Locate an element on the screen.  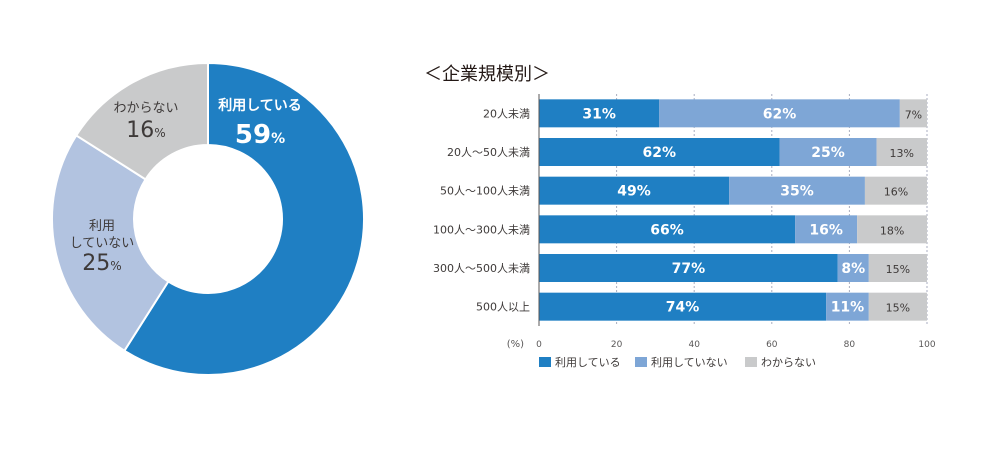
data-label: 13% is located at coordinates (902, 153).